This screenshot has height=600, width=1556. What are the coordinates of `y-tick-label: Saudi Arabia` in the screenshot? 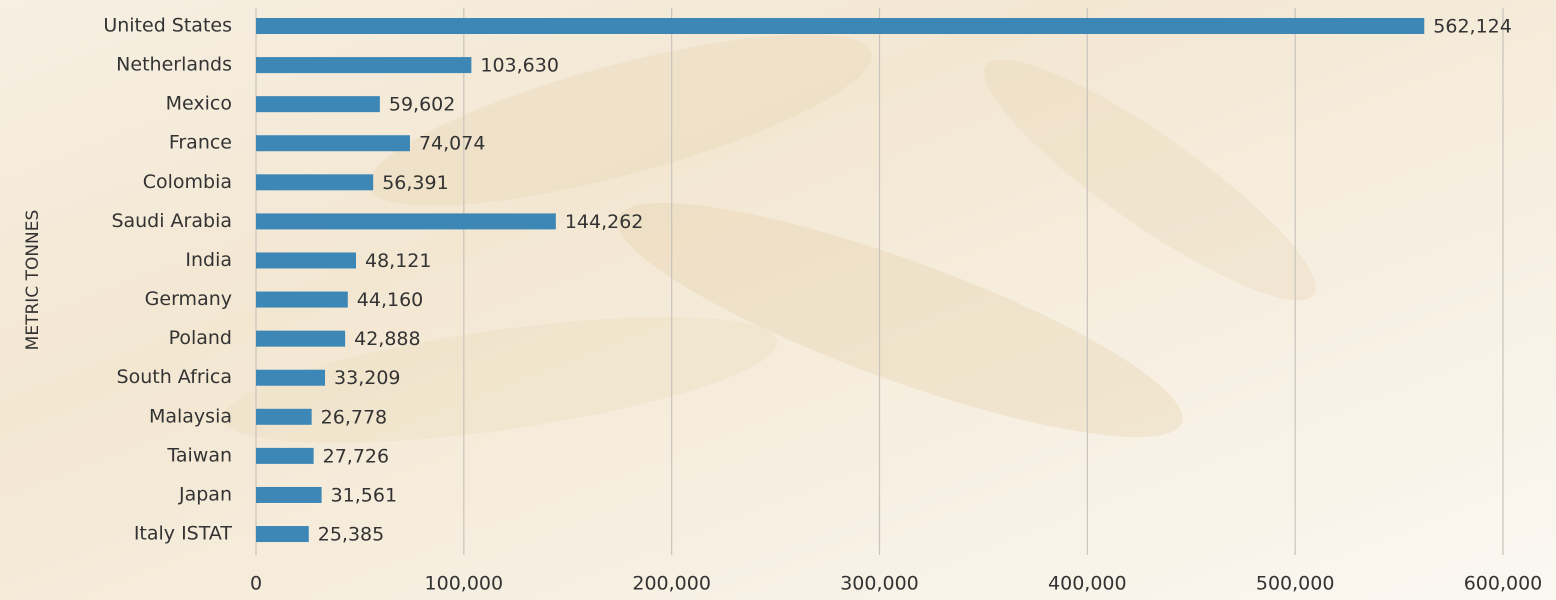 It's located at (171, 221).